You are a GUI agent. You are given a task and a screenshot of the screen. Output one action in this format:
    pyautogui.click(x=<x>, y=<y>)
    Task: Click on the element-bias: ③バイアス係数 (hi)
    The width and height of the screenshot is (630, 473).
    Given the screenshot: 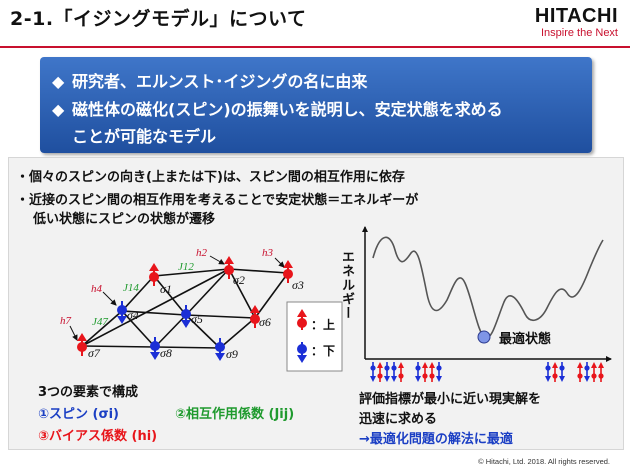 What is the action you would take?
    pyautogui.click(x=98, y=436)
    